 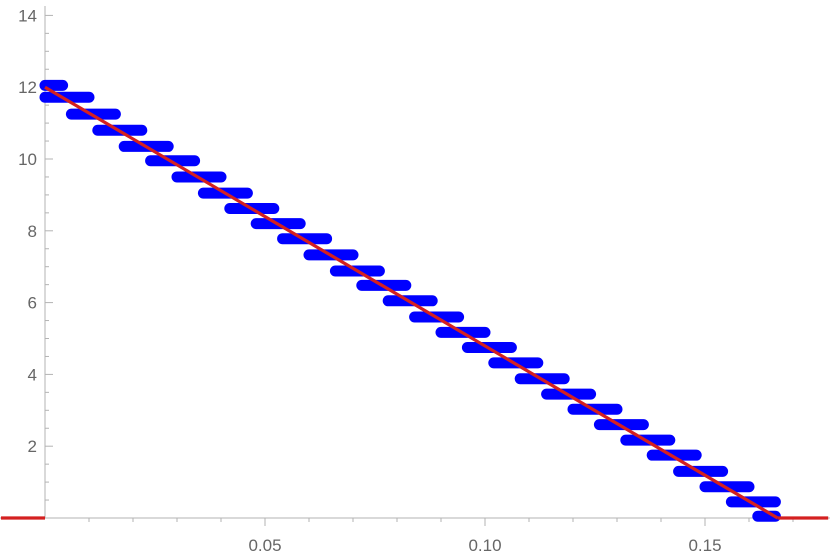 What do you see at coordinates (32, 446) in the screenshot?
I see `y-tick-label: 2` at bounding box center [32, 446].